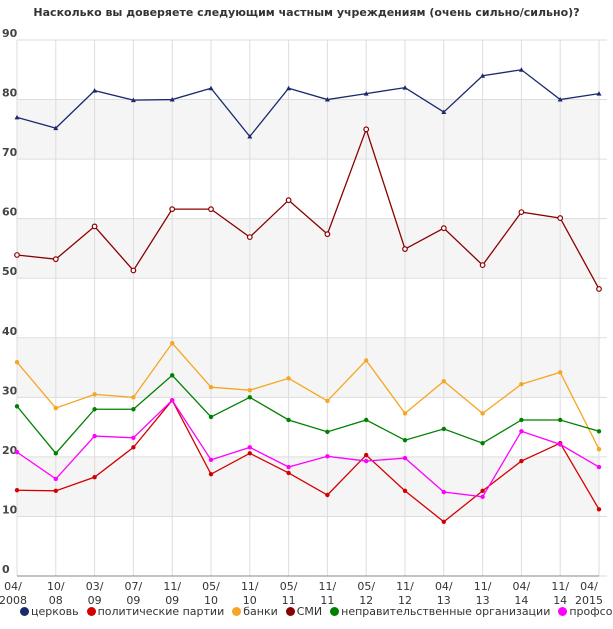  What do you see at coordinates (56, 586) in the screenshot?
I see `x-tick-label: 10/` at bounding box center [56, 586].